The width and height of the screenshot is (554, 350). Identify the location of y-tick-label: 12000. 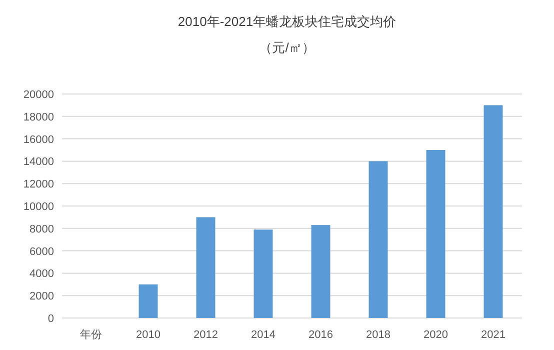
(38, 184).